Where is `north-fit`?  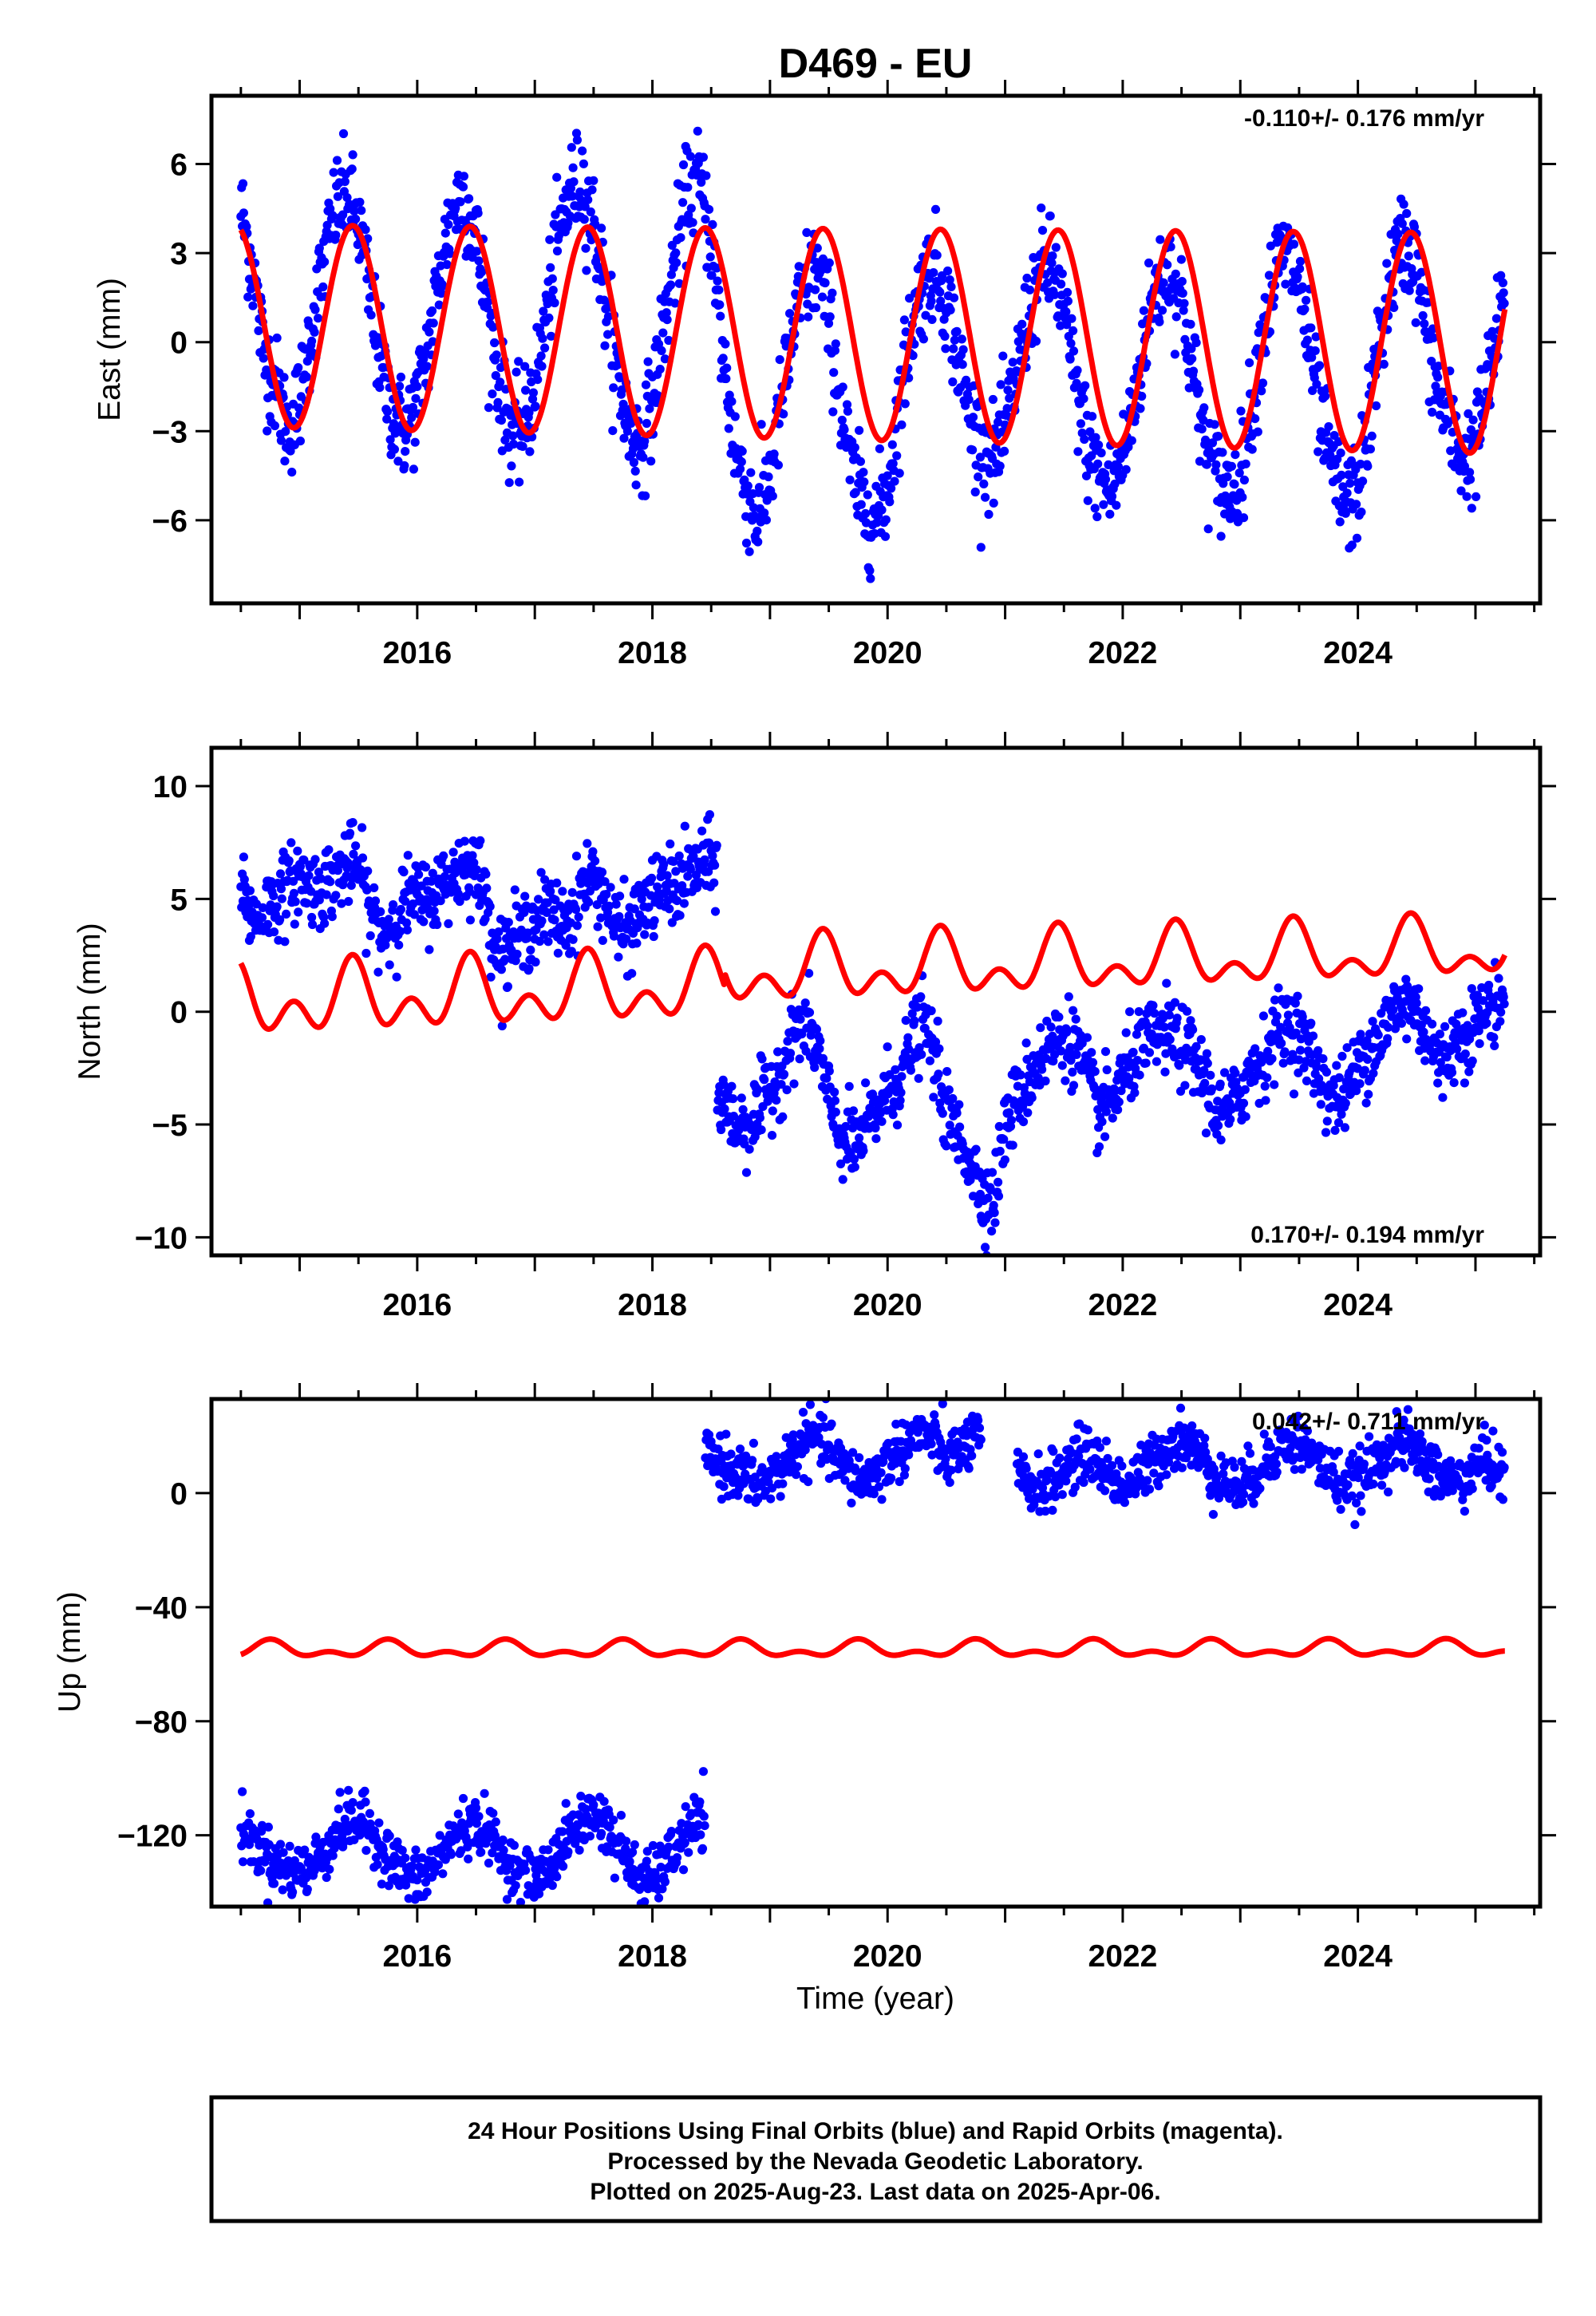
north-fit is located at coordinates (873, 971).